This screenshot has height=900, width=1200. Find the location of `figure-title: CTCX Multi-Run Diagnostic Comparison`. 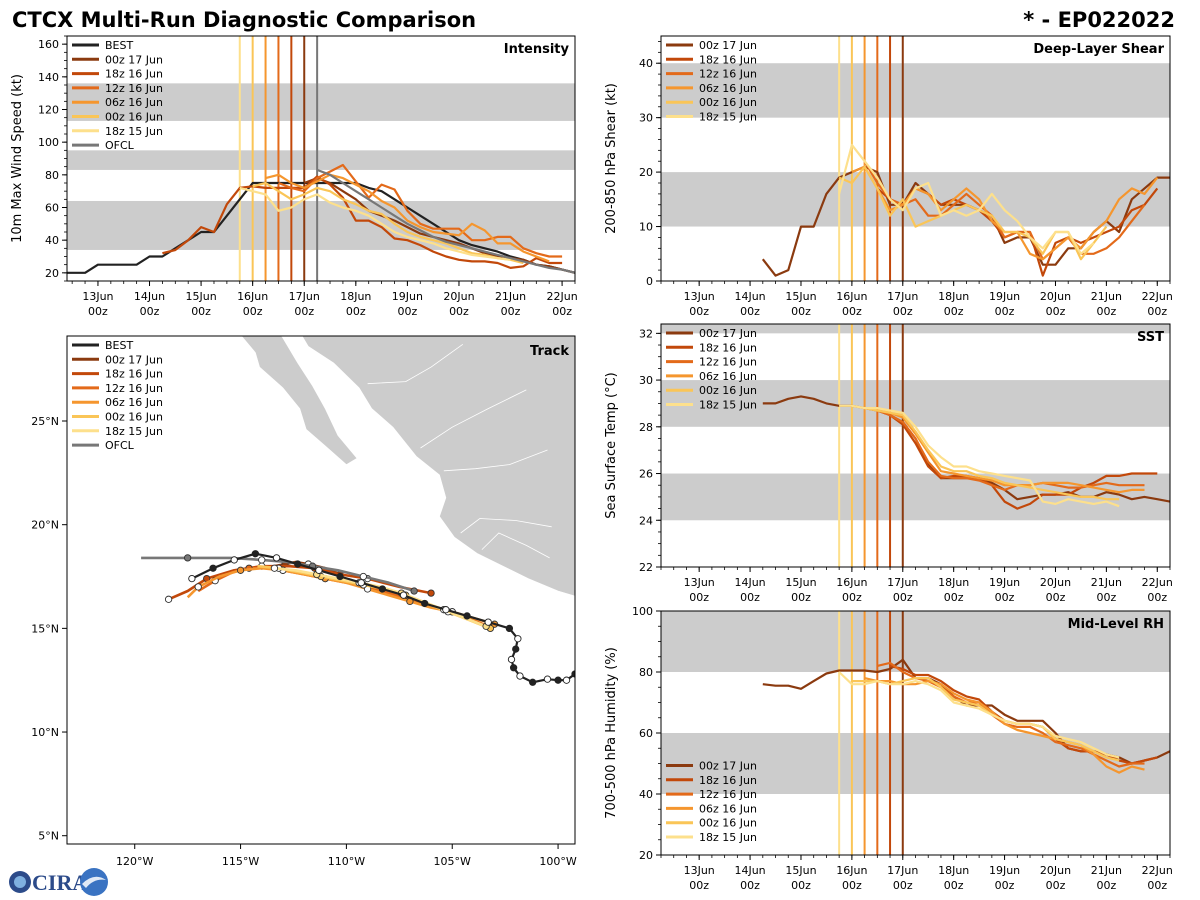

figure-title: CTCX Multi-Run Diagnostic Comparison is located at coordinates (244, 20).